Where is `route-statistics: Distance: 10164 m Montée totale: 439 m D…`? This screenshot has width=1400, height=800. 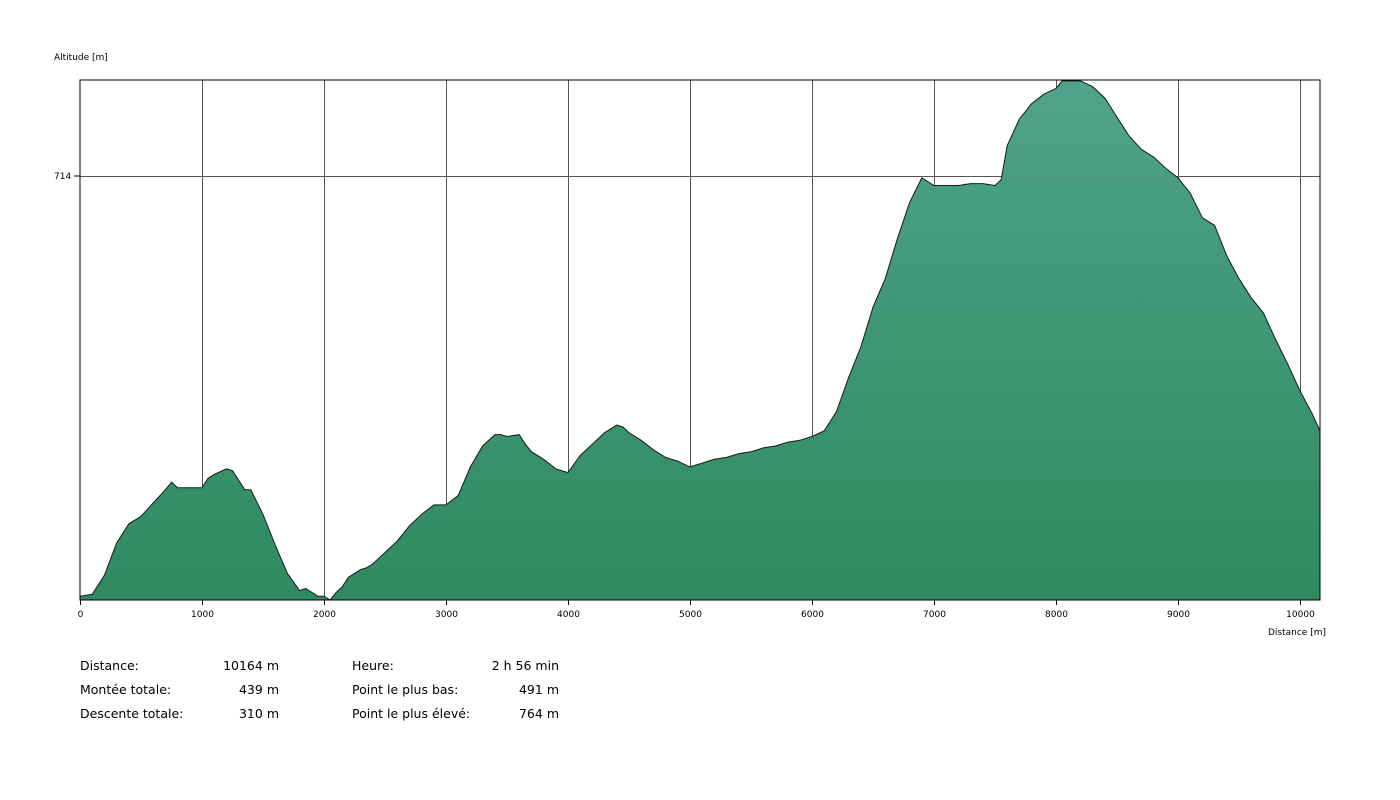
route-statistics: Distance: 10164 m Montée totale: 439 m D… is located at coordinates (350, 698).